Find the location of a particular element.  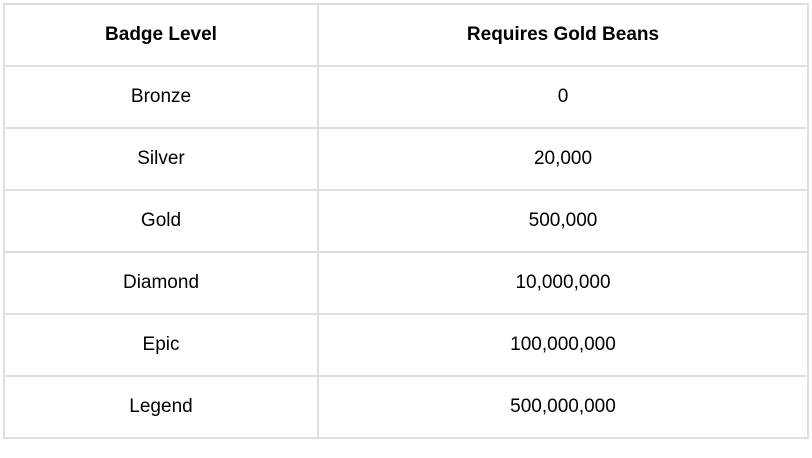

badge-level-cell: Epic is located at coordinates (161, 345).